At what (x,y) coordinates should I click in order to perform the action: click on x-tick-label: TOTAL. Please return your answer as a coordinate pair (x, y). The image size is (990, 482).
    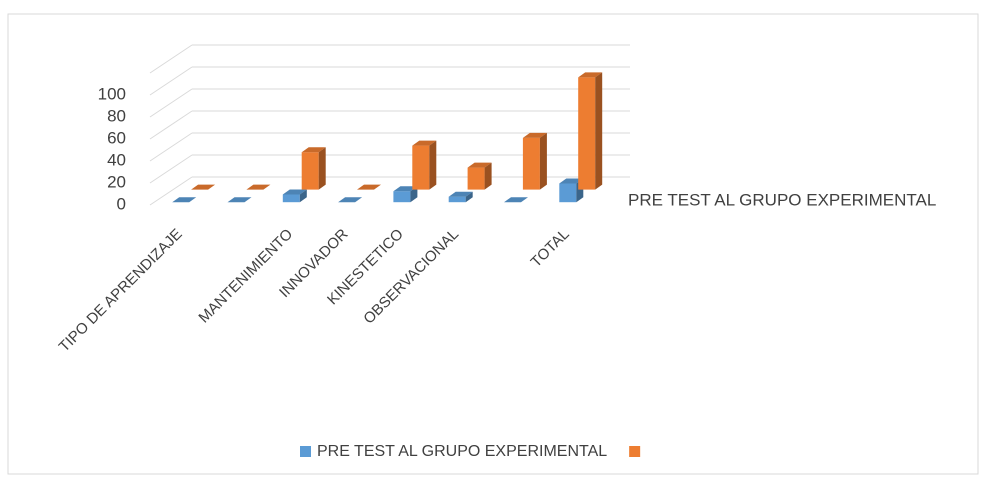
    Looking at the image, I should click on (550, 248).